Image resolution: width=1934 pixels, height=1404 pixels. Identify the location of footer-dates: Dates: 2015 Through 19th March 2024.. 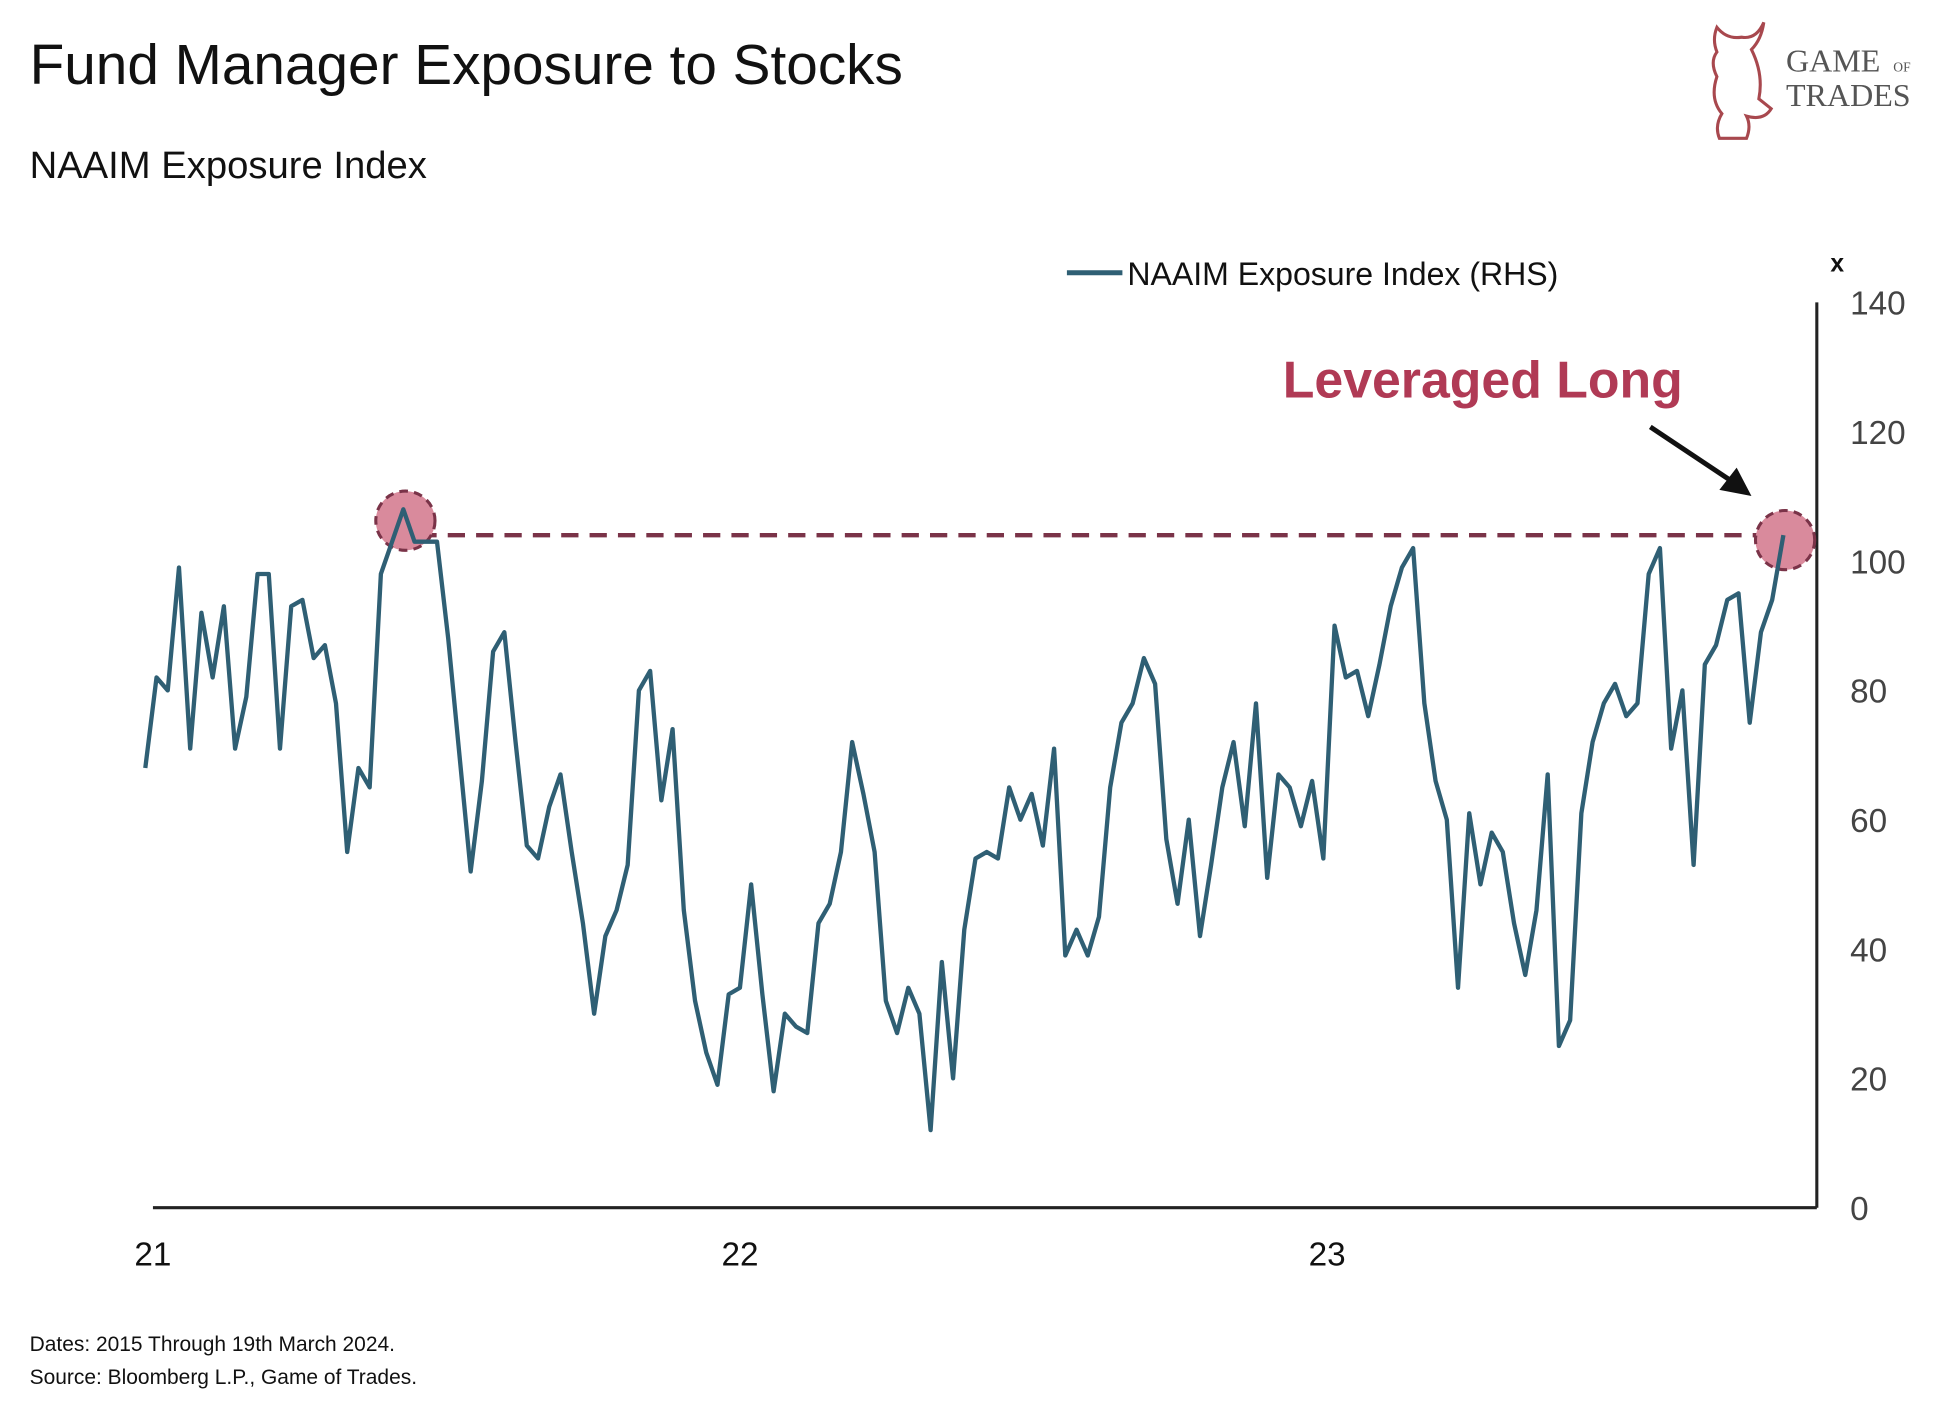
(212, 1344).